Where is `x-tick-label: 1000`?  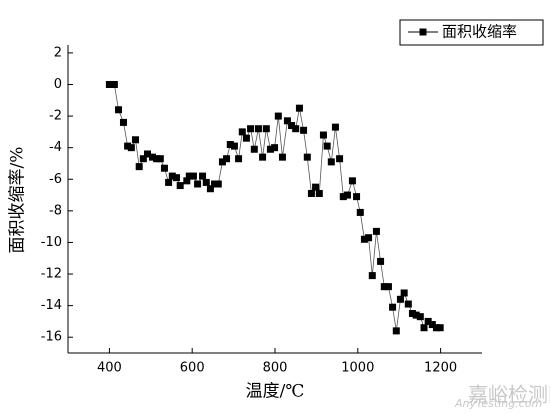
x-tick-label: 1000 is located at coordinates (357, 368).